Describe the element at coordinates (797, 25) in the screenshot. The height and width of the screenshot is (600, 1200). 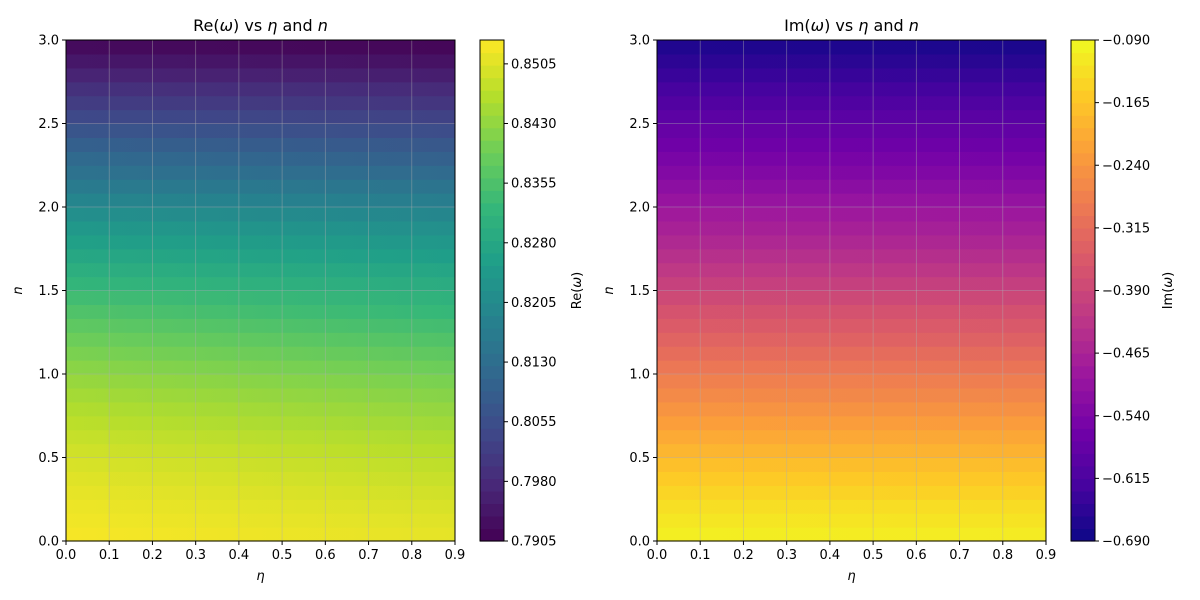
I see `chart-title-part: Im(` at that location.